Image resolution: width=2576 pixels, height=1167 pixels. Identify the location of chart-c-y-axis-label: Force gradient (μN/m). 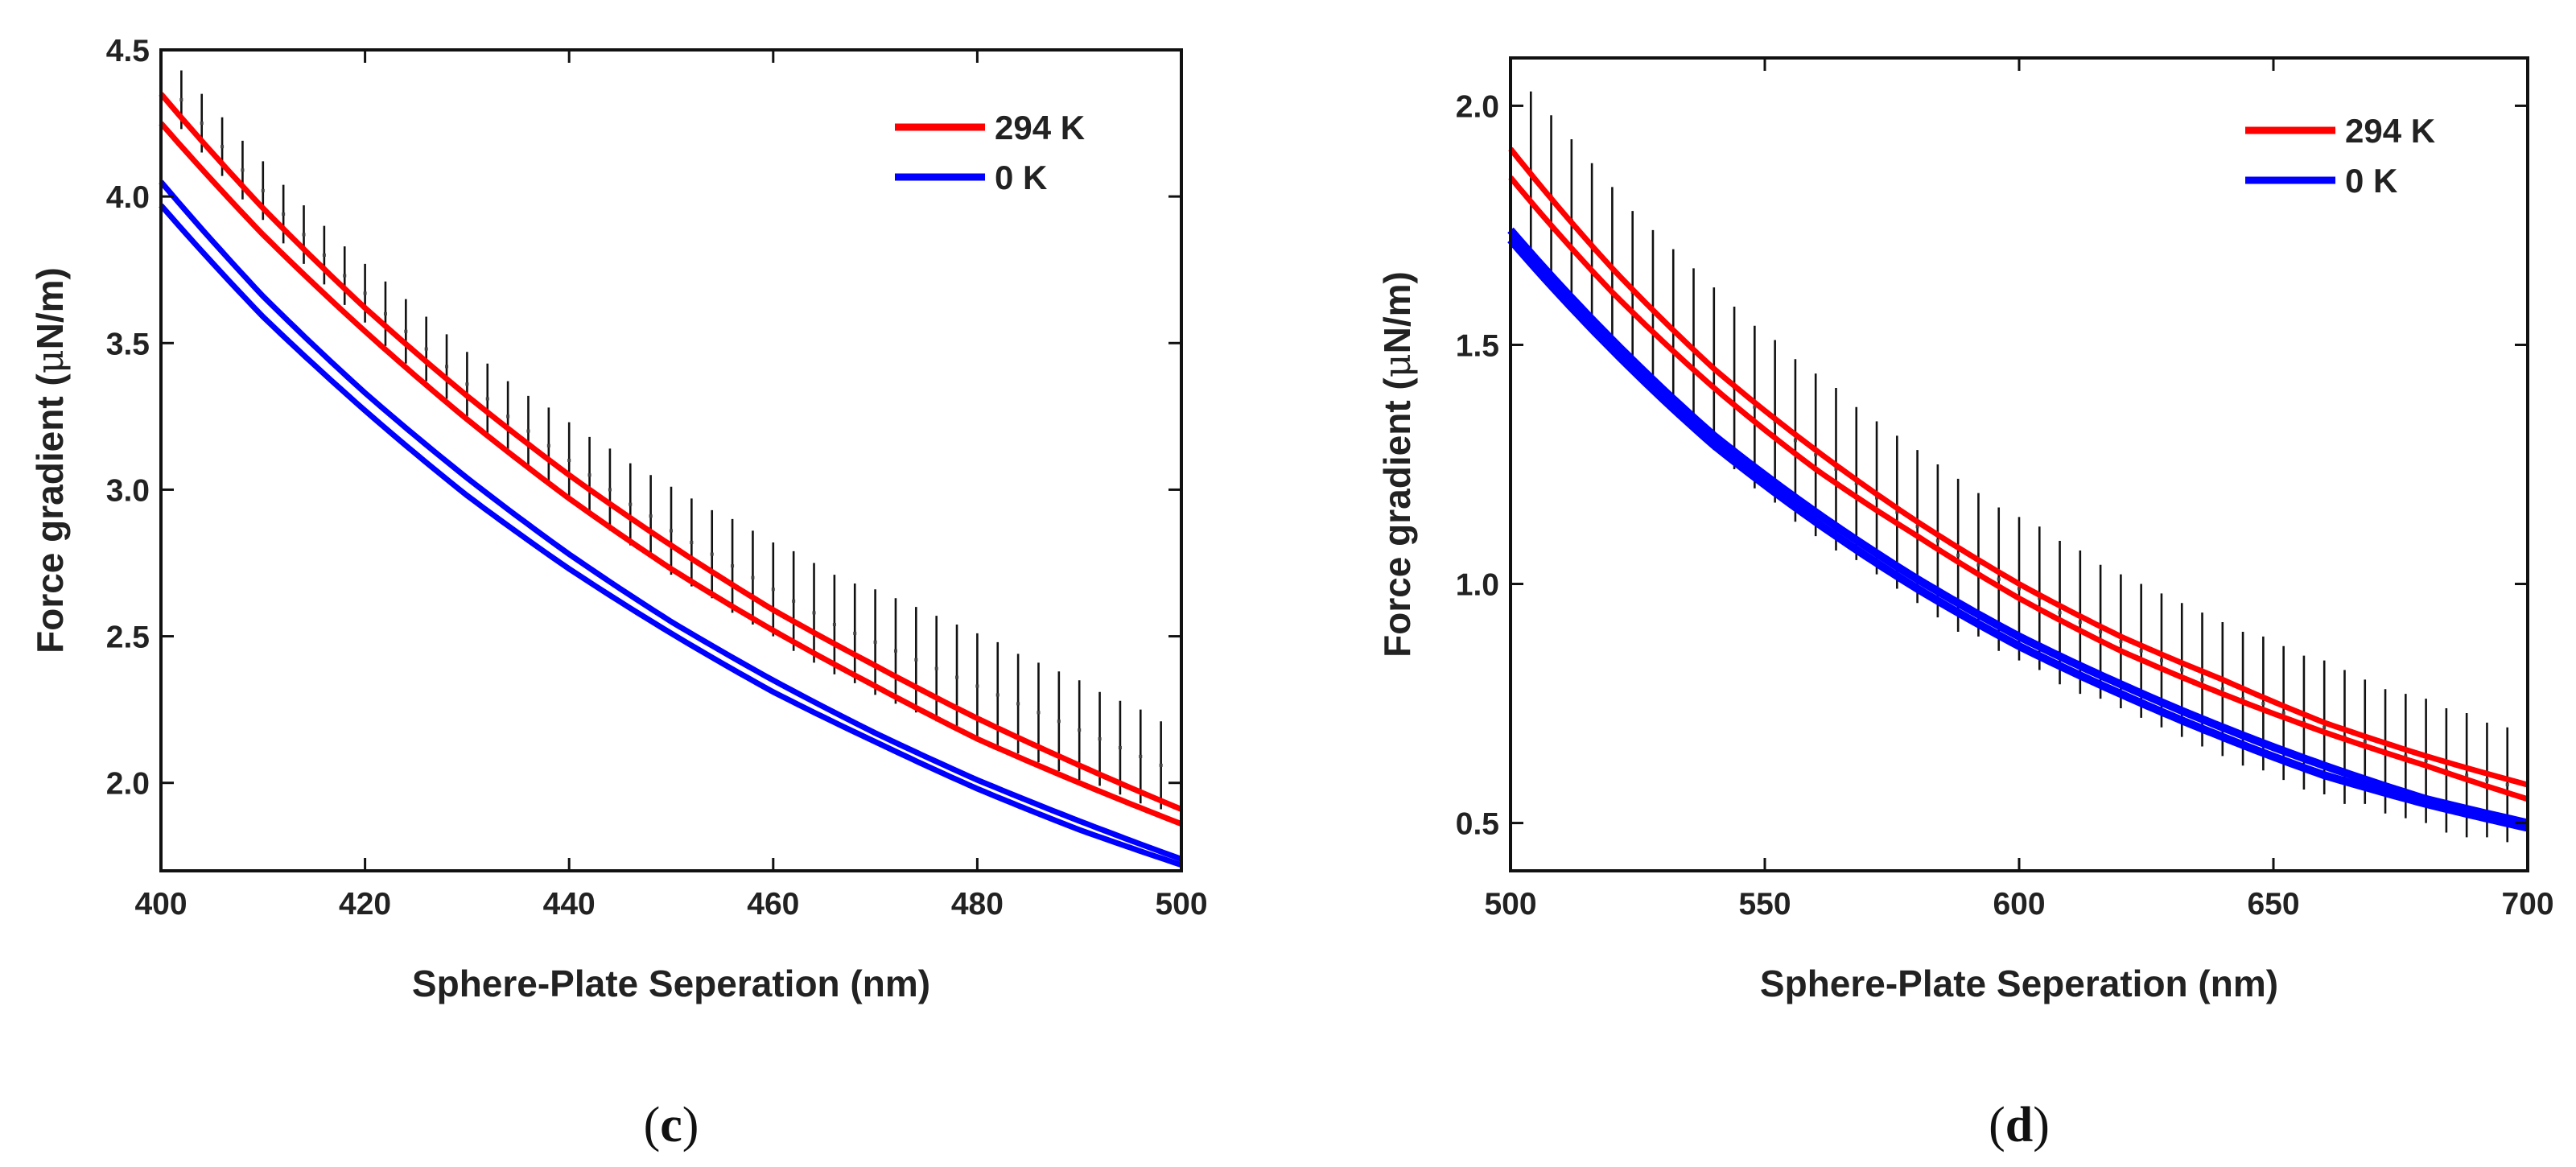
(50, 460).